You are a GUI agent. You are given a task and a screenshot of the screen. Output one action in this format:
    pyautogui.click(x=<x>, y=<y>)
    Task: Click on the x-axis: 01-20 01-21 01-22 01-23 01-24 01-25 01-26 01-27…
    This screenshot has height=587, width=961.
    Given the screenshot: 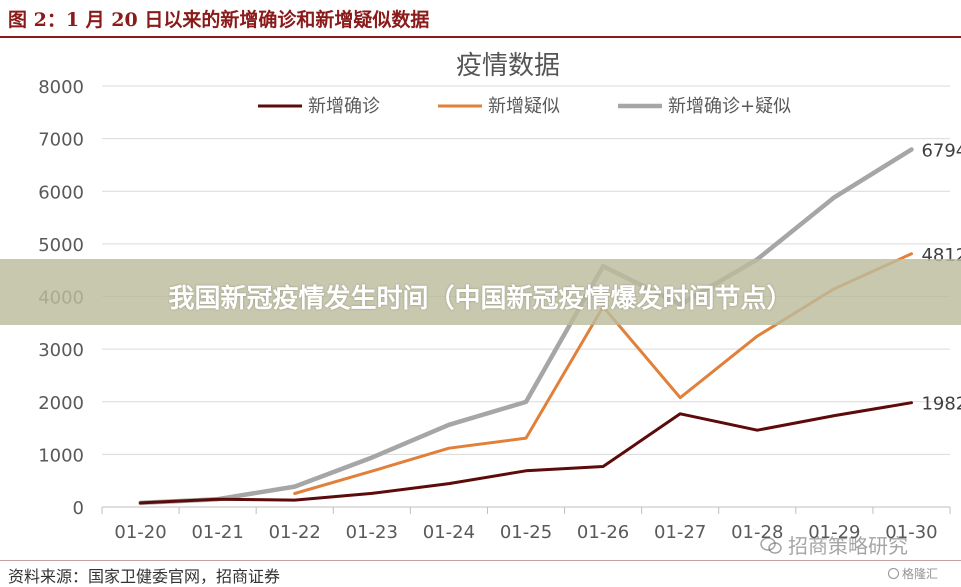 What is the action you would take?
    pyautogui.click(x=526, y=524)
    